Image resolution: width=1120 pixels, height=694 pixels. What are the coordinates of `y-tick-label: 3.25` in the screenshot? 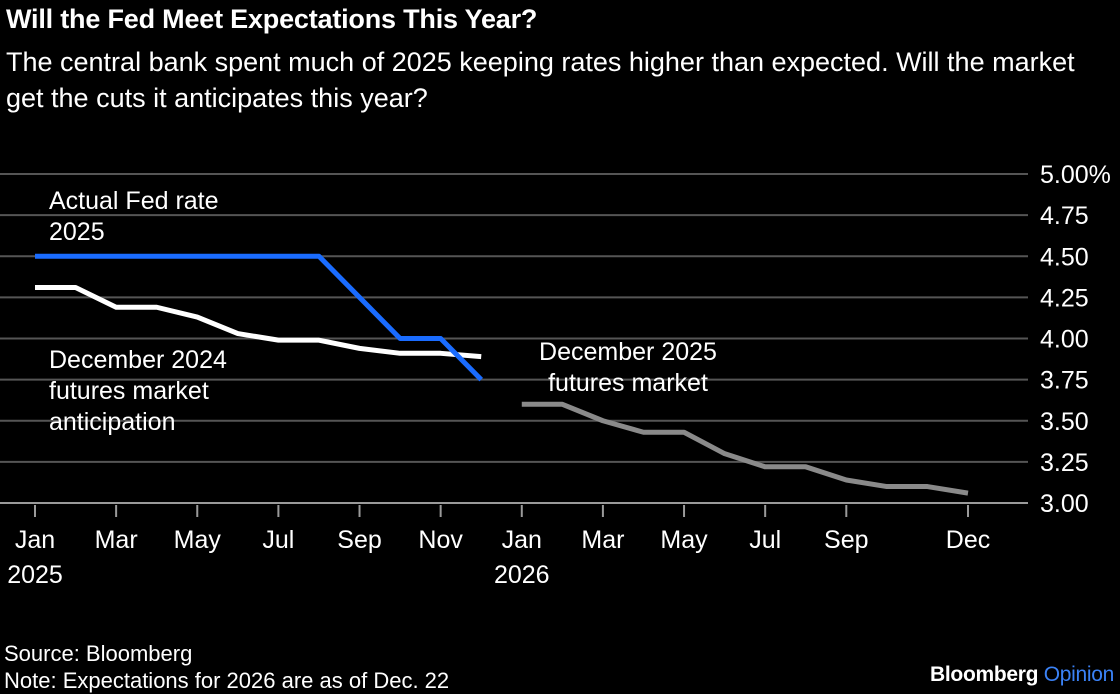 It's located at (1064, 463).